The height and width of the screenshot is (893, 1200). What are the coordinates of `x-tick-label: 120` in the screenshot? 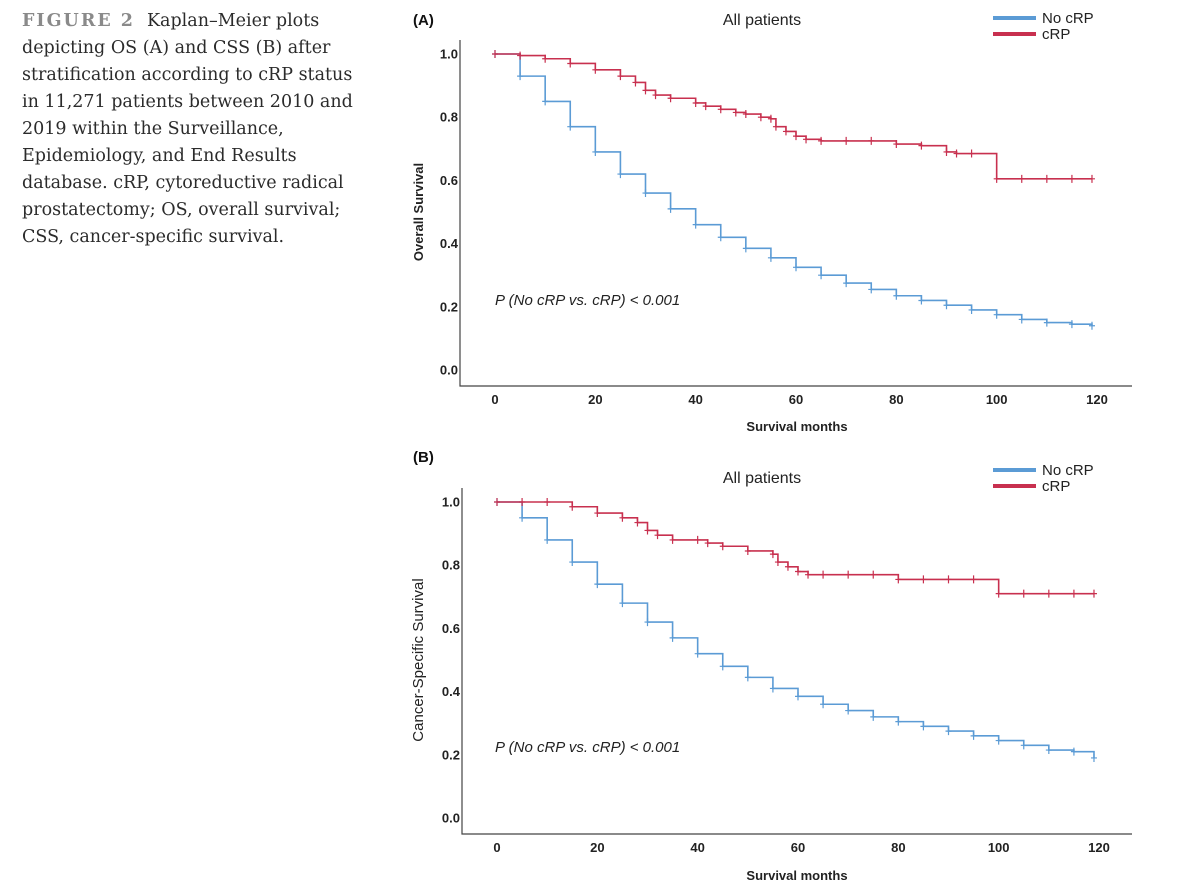 It's located at (1097, 399).